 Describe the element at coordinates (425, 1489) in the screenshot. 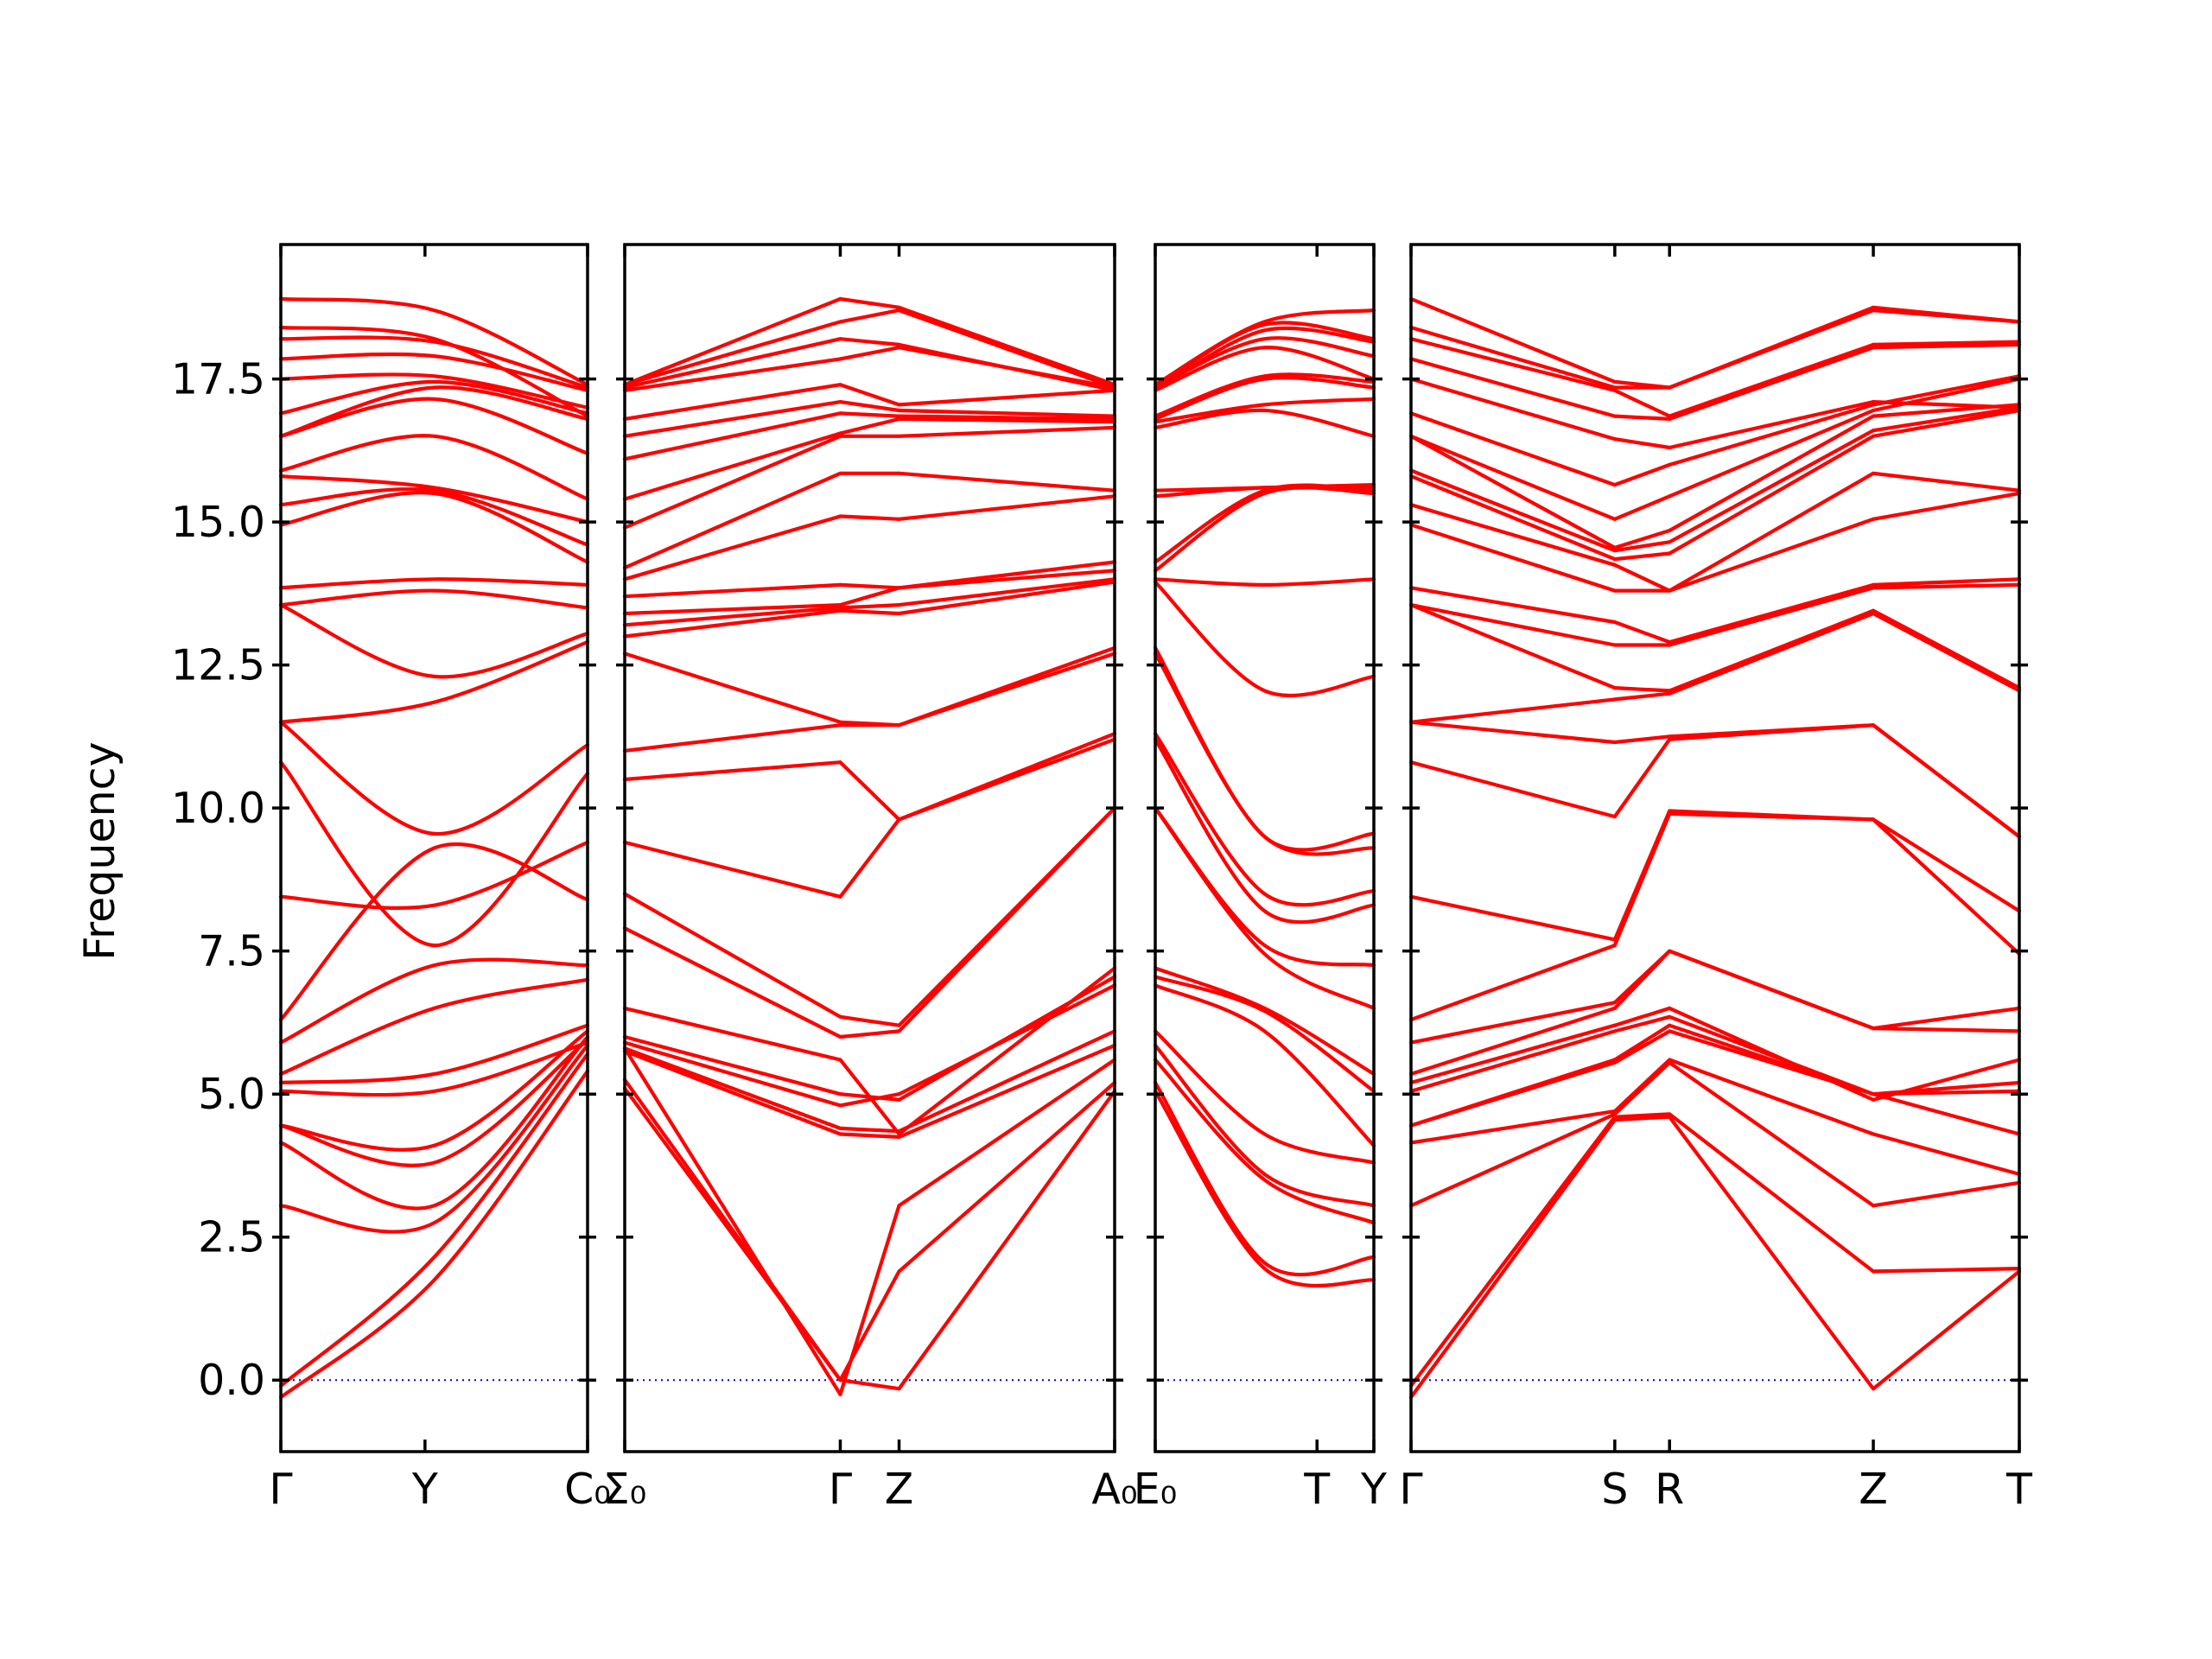

I see `x-tick-label: Y` at that location.